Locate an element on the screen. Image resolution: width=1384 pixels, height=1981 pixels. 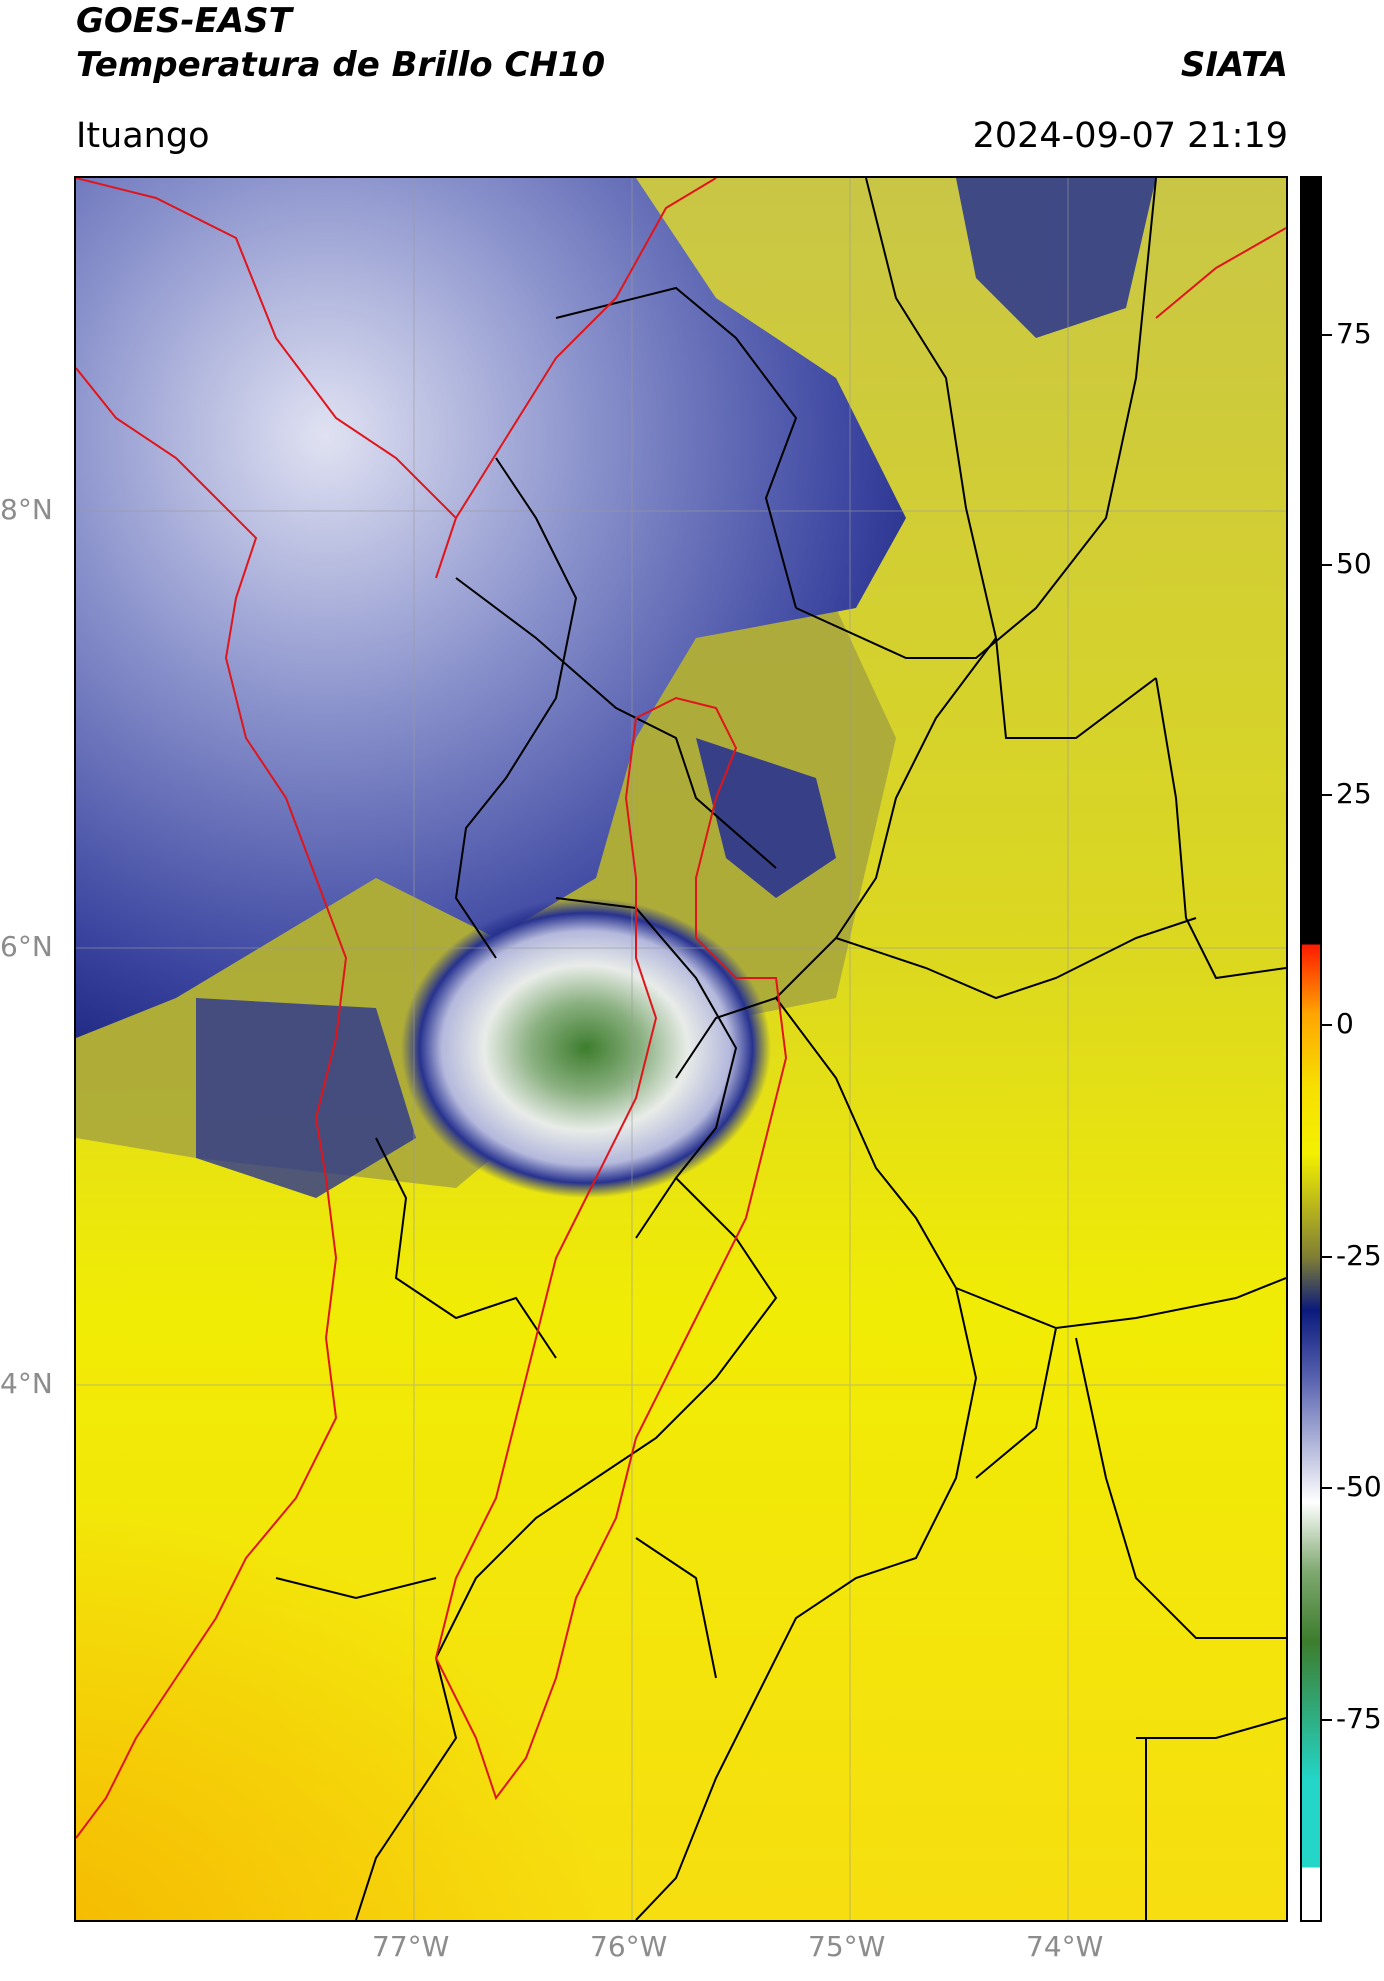
colorbar-label-minus50: -50 is located at coordinates (1359, 1486).